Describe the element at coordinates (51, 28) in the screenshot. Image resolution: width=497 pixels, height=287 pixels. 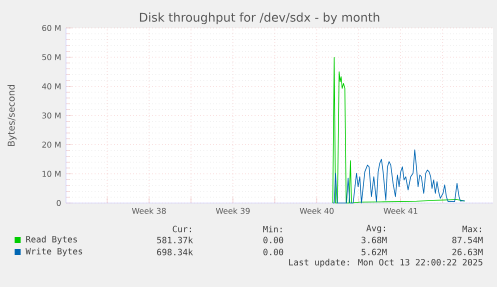
I see `y-tick-label: 60 M` at that location.